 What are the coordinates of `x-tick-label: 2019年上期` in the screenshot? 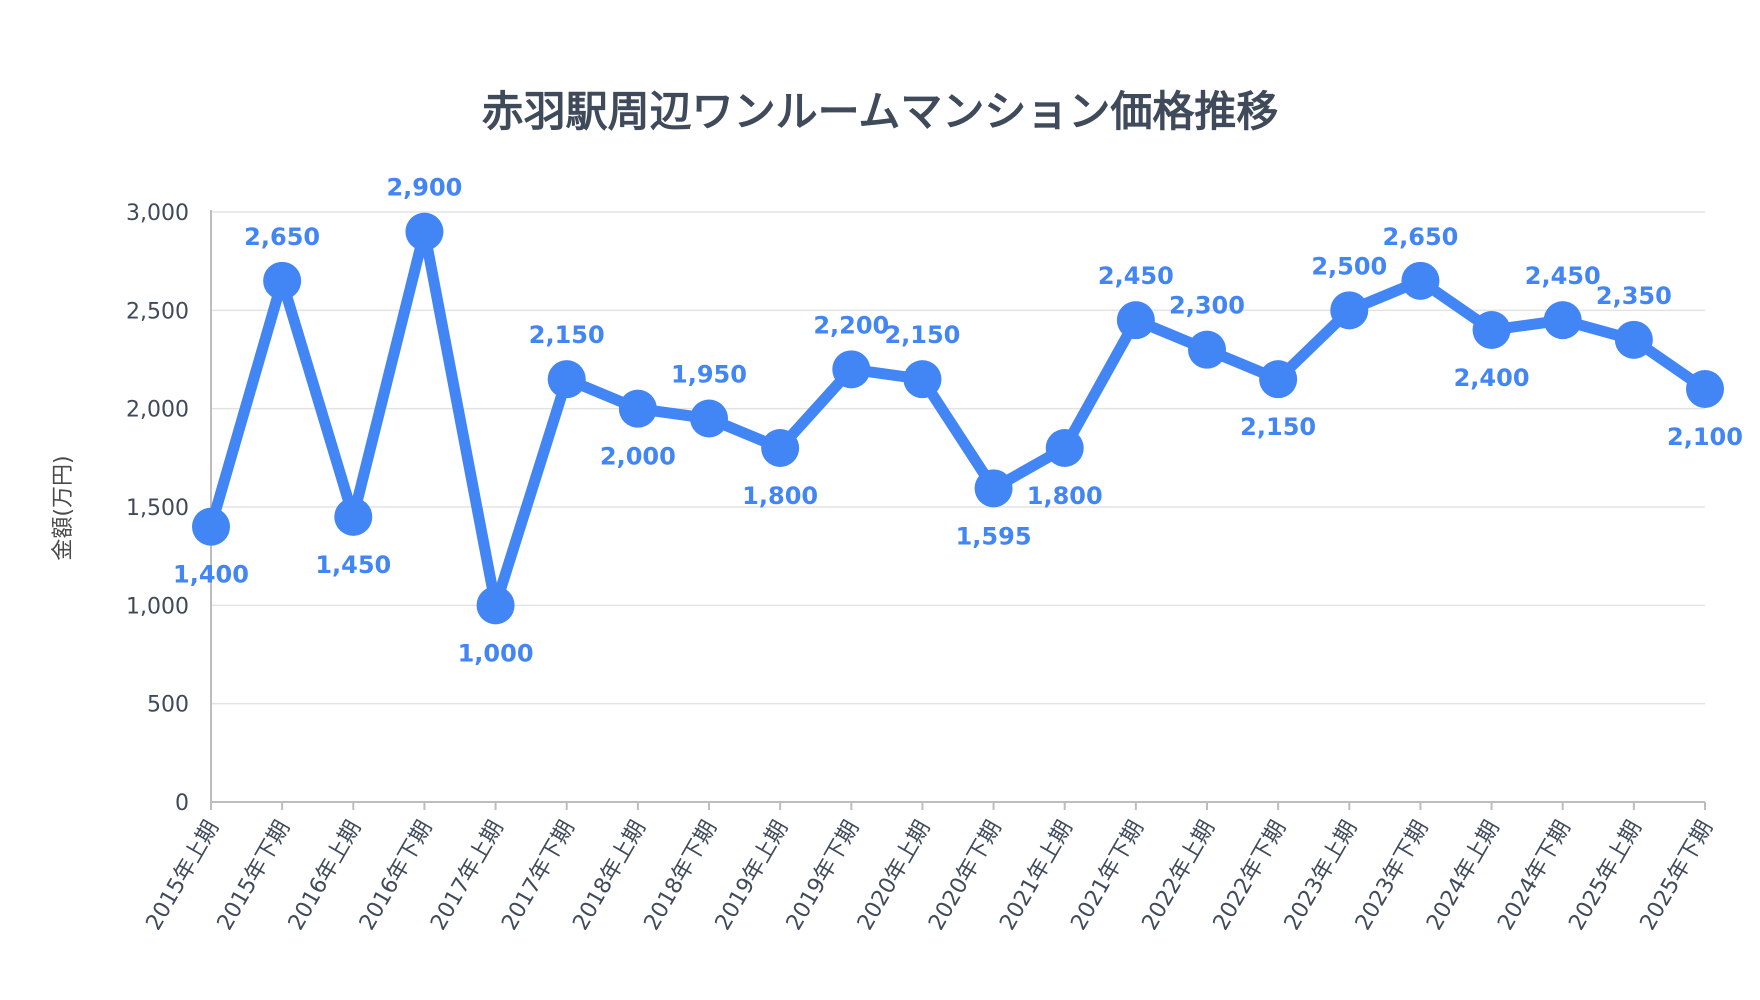 It's located at (752, 876).